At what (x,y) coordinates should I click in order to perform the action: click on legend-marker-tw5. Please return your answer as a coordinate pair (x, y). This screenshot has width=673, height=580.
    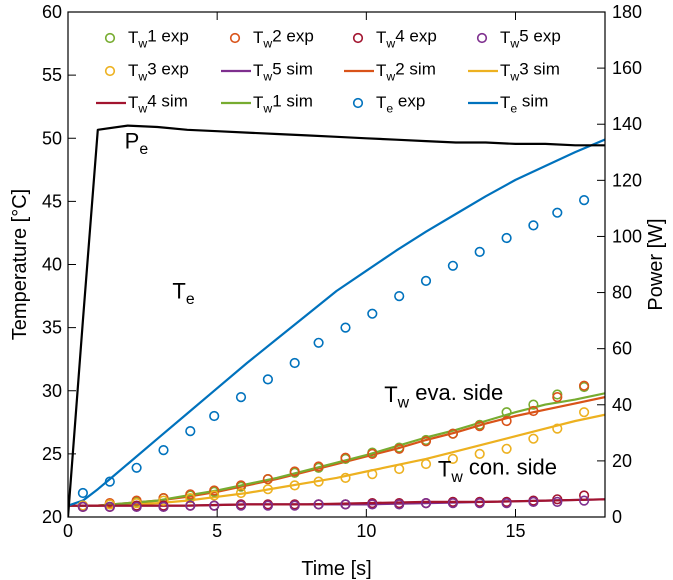
    Looking at the image, I should click on (482, 38).